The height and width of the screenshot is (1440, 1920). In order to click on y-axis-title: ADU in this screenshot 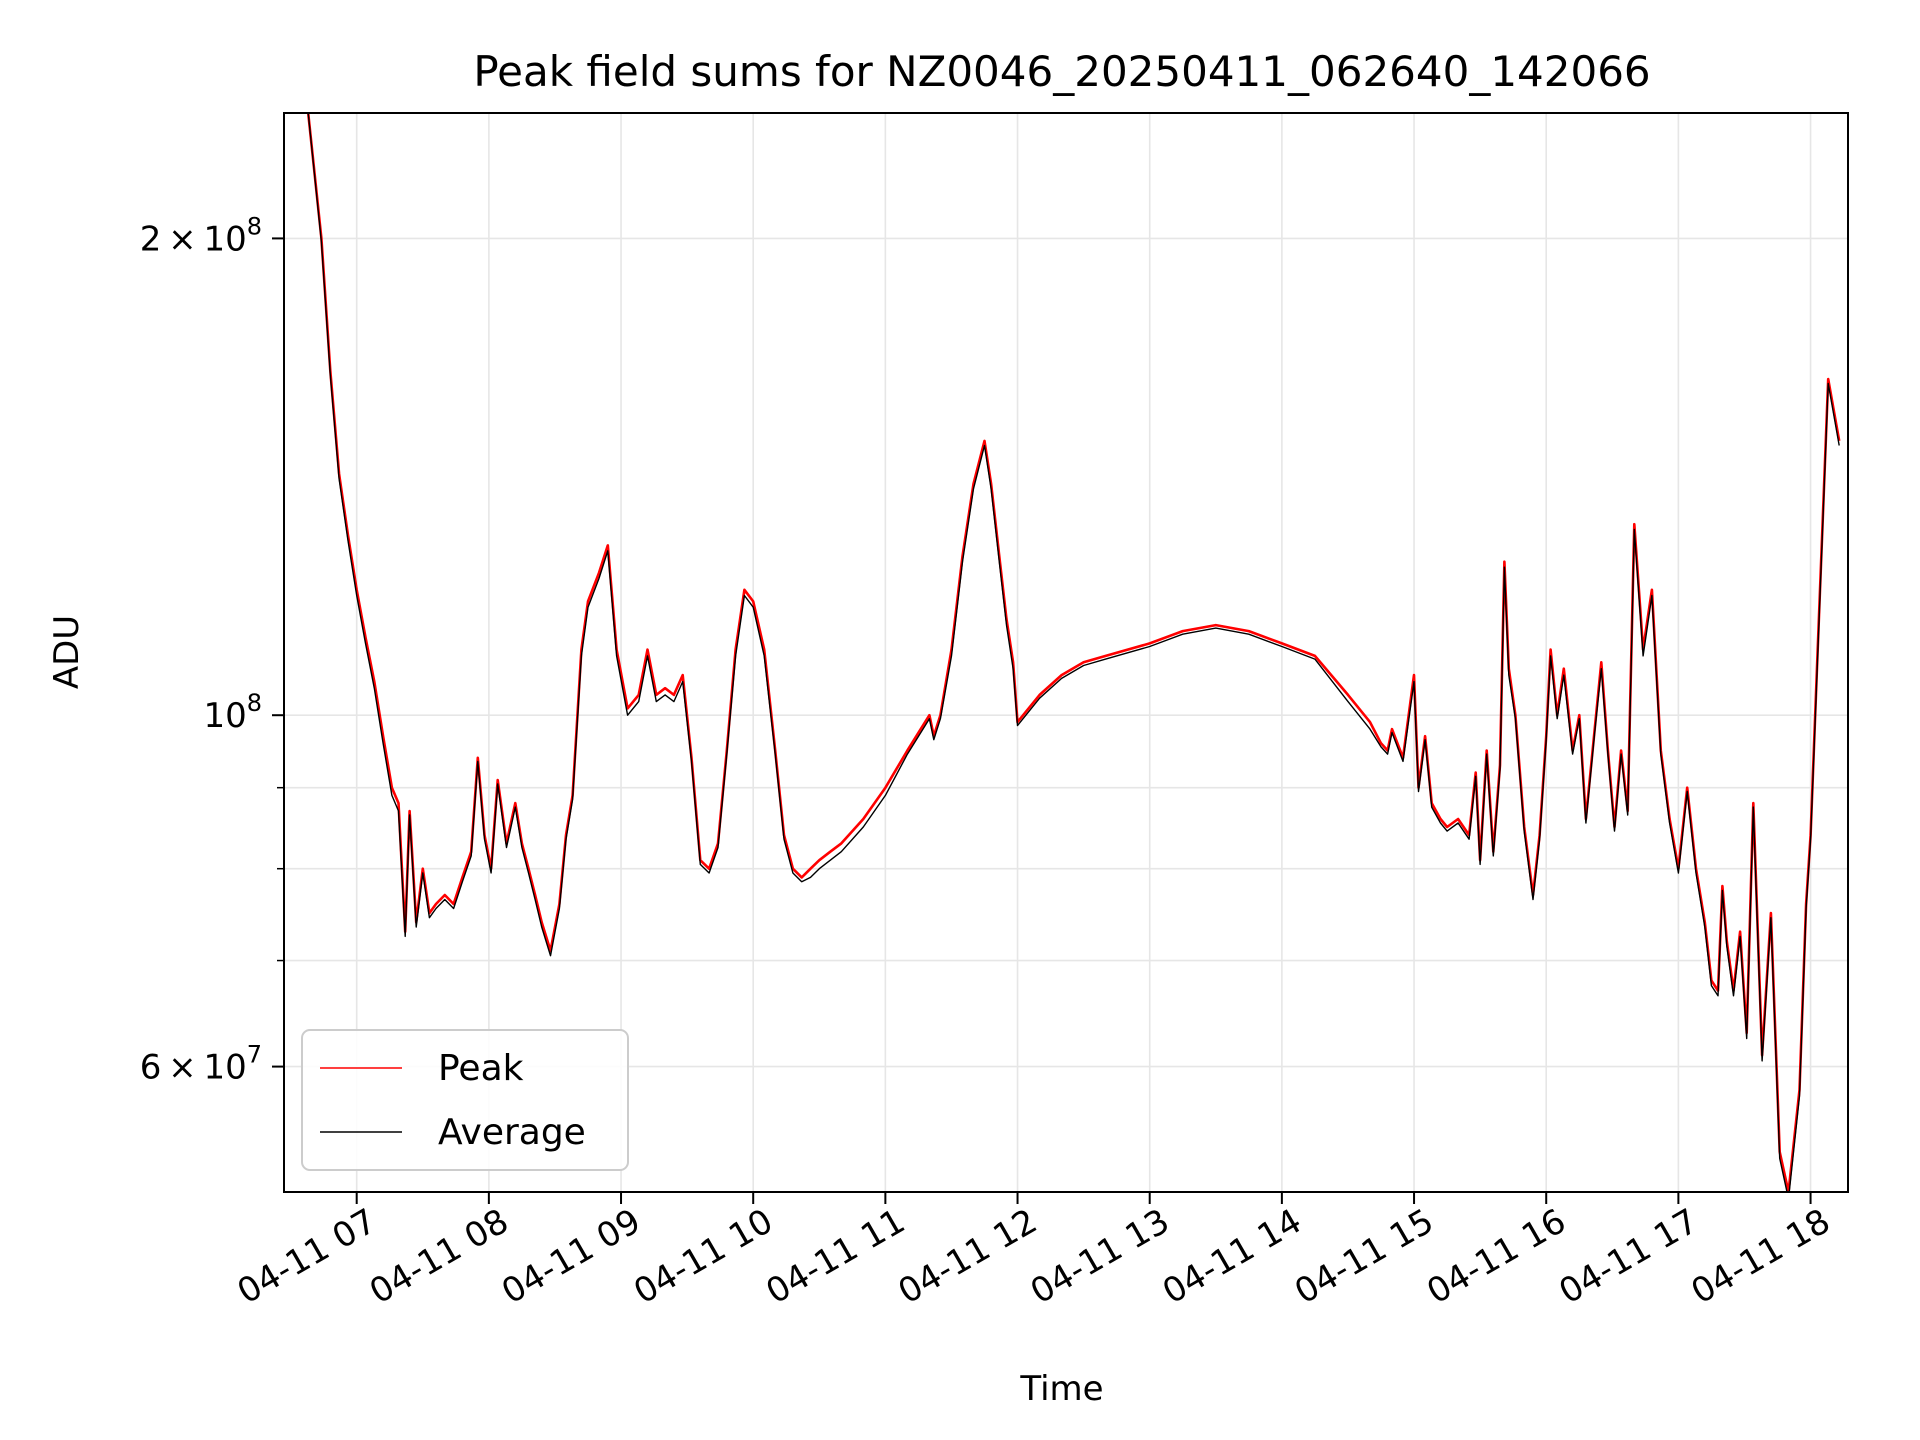, I will do `click(67, 652)`.